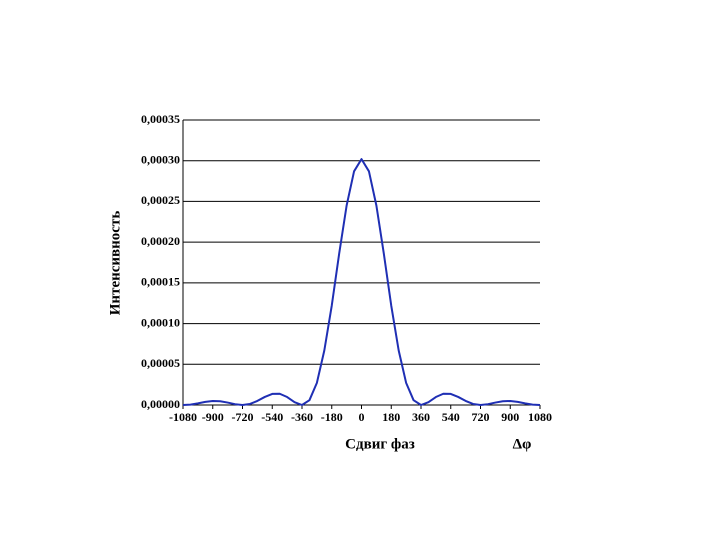 The height and width of the screenshot is (540, 720). Describe the element at coordinates (451, 417) in the screenshot. I see `x-tick-label: 540` at that location.